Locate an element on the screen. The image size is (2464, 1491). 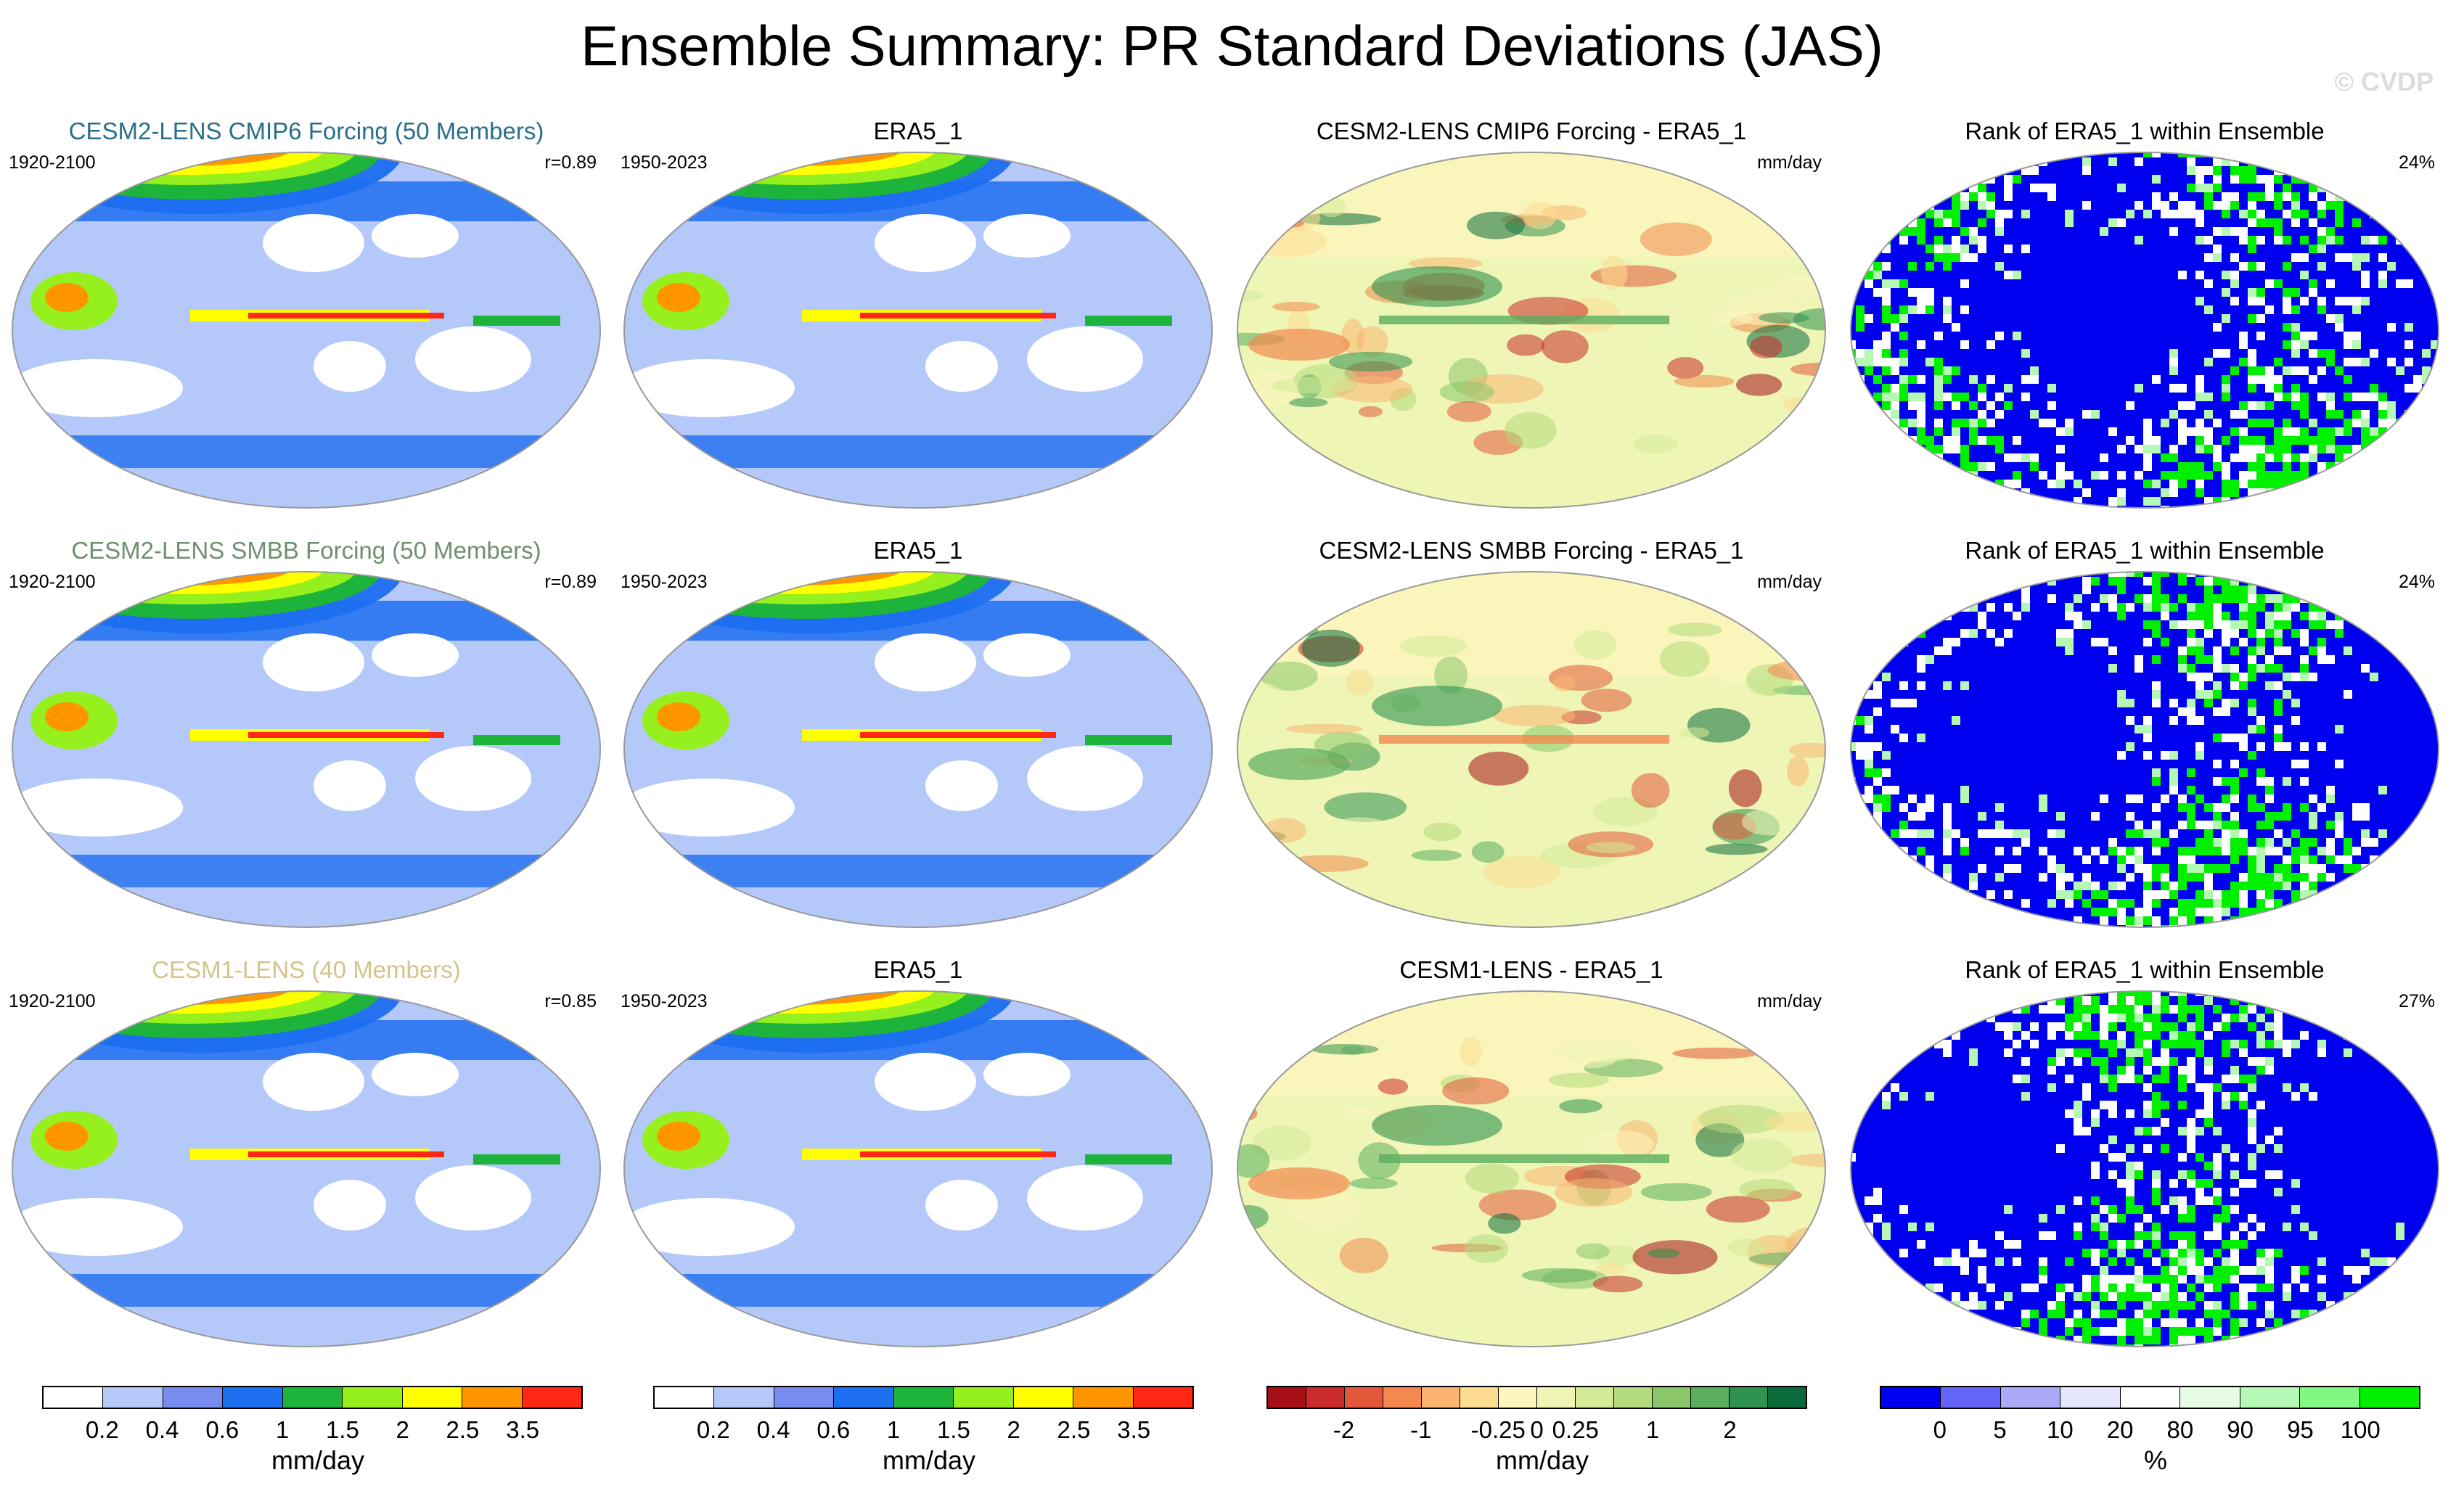
panel-title: Rank of ERA5_1 within Ensemble is located at coordinates (2145, 131).